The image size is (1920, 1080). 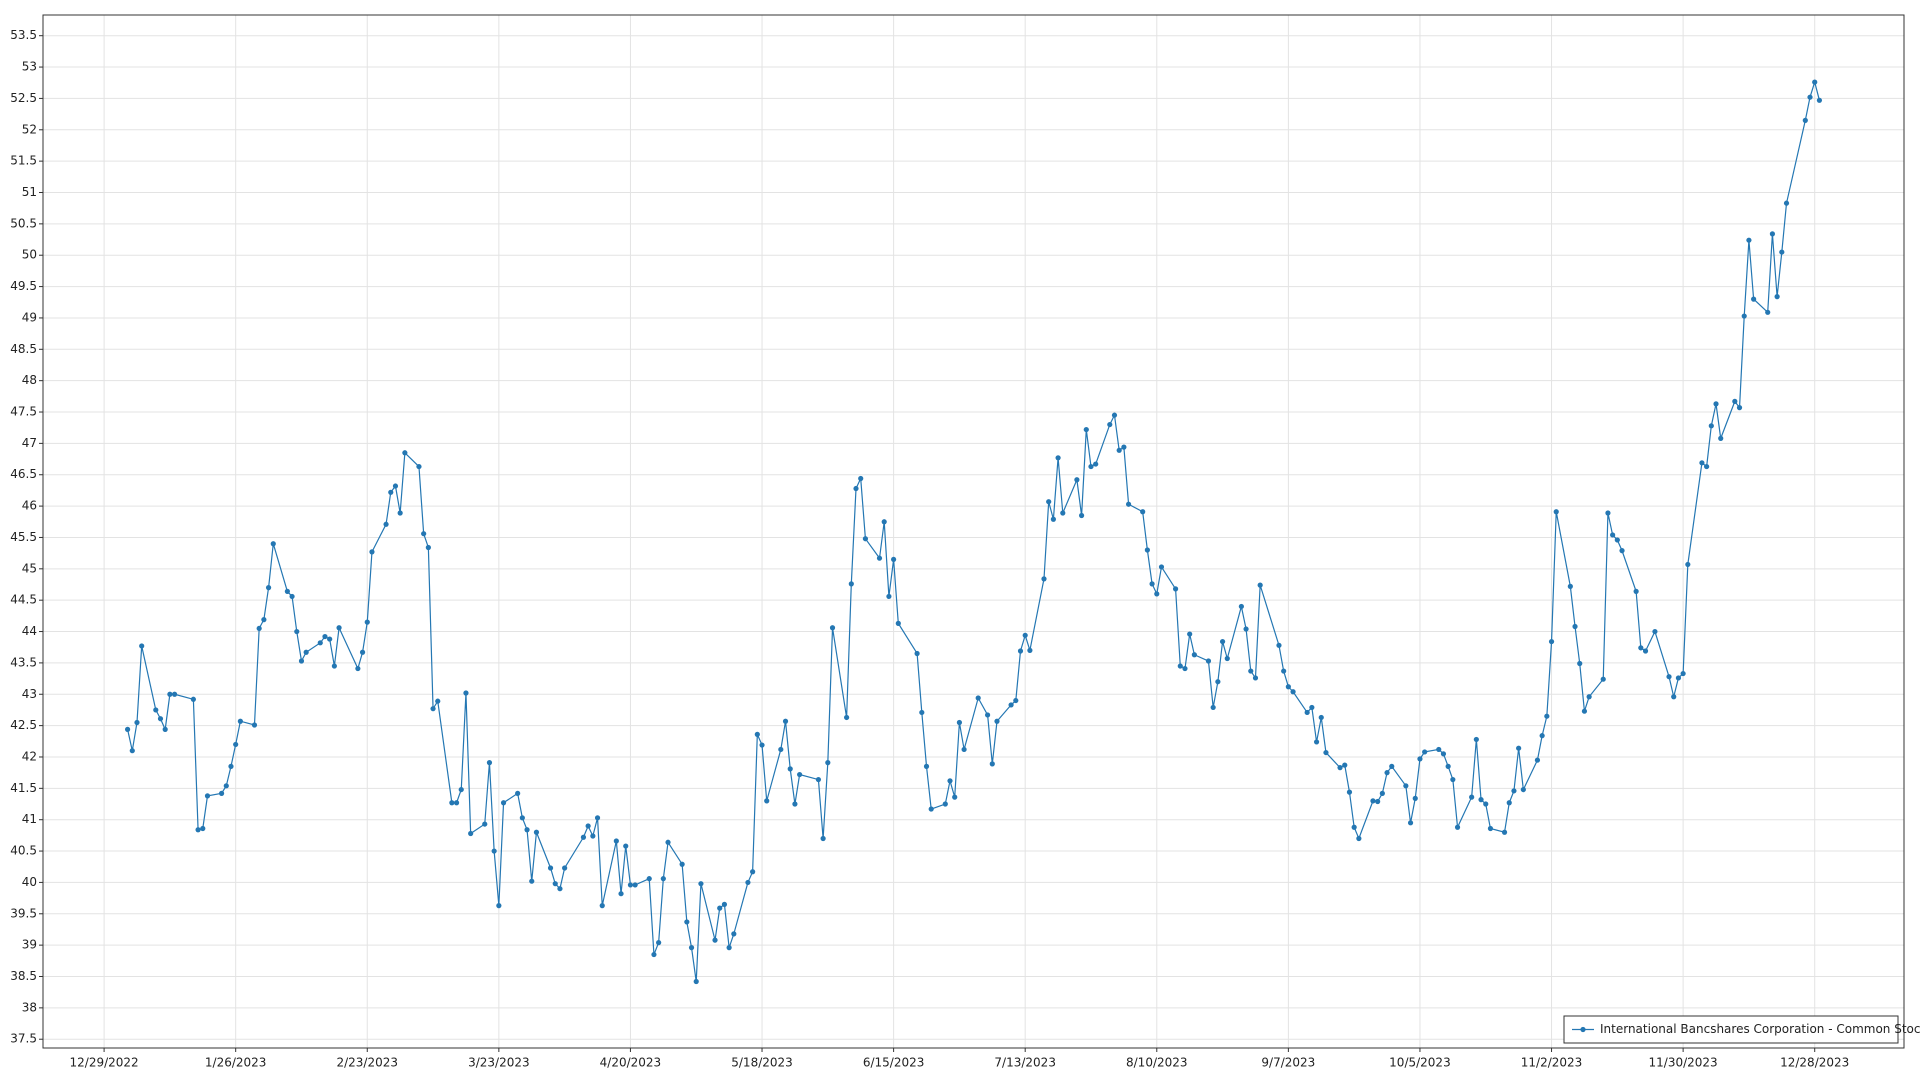 What do you see at coordinates (1157, 1063) in the screenshot?
I see `x-tick-label: 8/10/2023` at bounding box center [1157, 1063].